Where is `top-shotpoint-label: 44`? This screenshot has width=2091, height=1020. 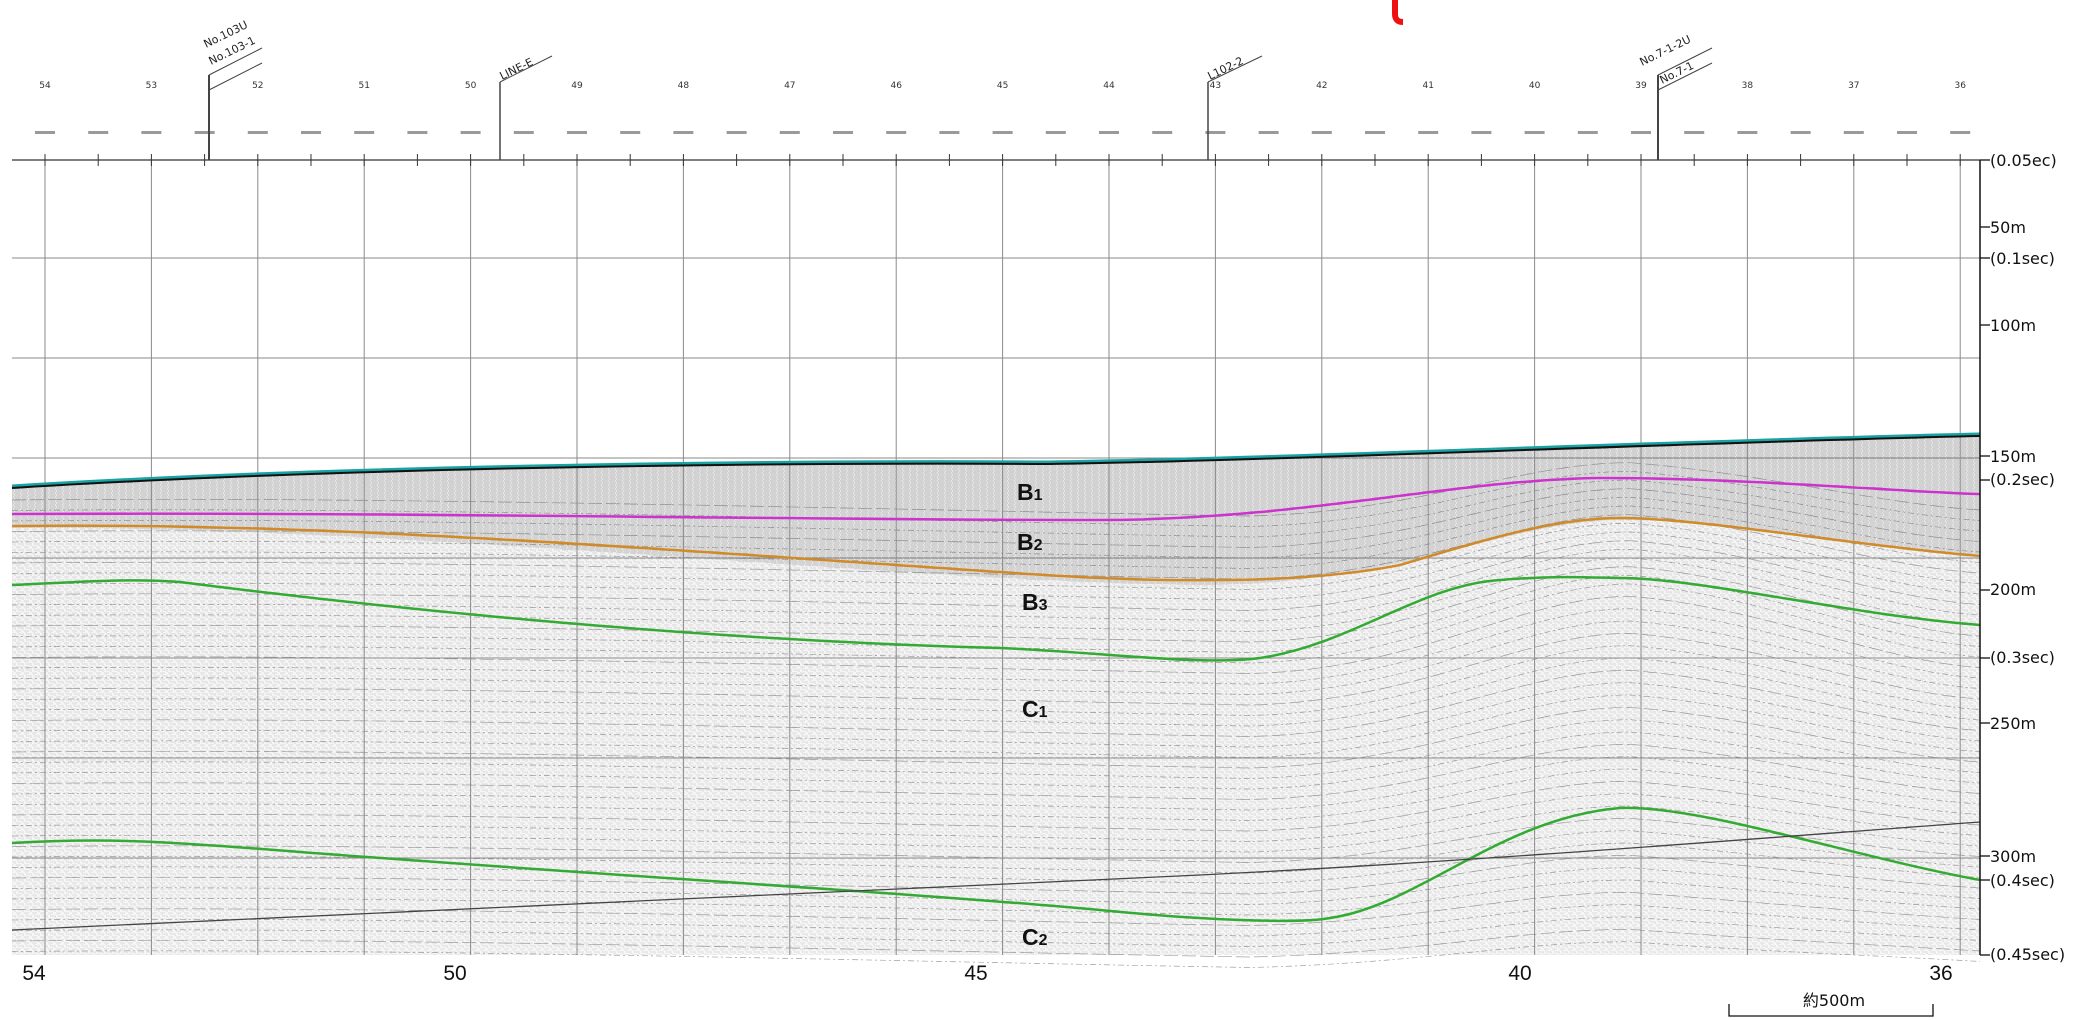 top-shotpoint-label: 44 is located at coordinates (1109, 86).